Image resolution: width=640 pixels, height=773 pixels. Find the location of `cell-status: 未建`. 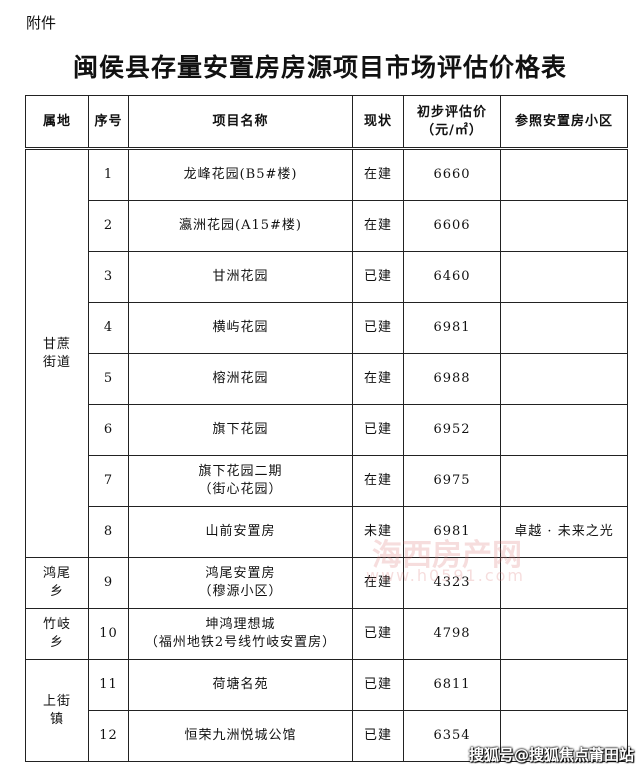

cell-status: 未建 is located at coordinates (378, 532).